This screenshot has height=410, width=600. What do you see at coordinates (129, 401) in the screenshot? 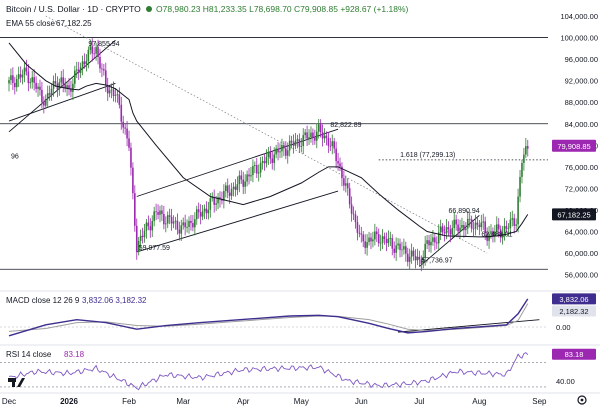
I see `x-tick-label: Feb` at bounding box center [129, 401].